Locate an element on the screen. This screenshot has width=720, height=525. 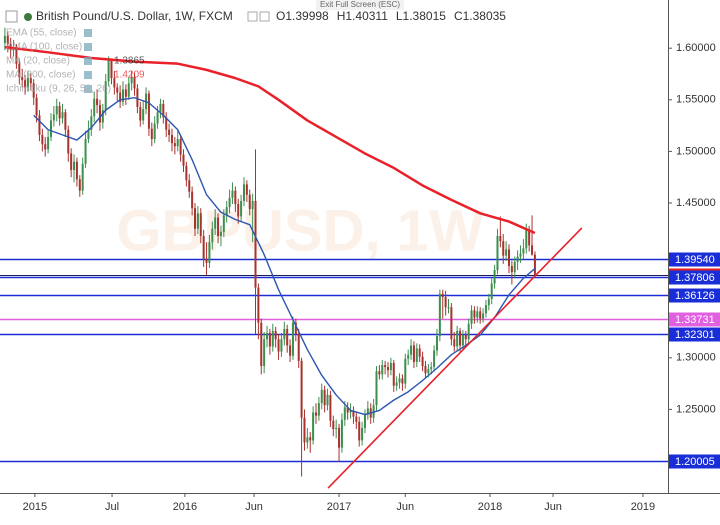
x-tick-label: Jun is located at coordinates (254, 507).